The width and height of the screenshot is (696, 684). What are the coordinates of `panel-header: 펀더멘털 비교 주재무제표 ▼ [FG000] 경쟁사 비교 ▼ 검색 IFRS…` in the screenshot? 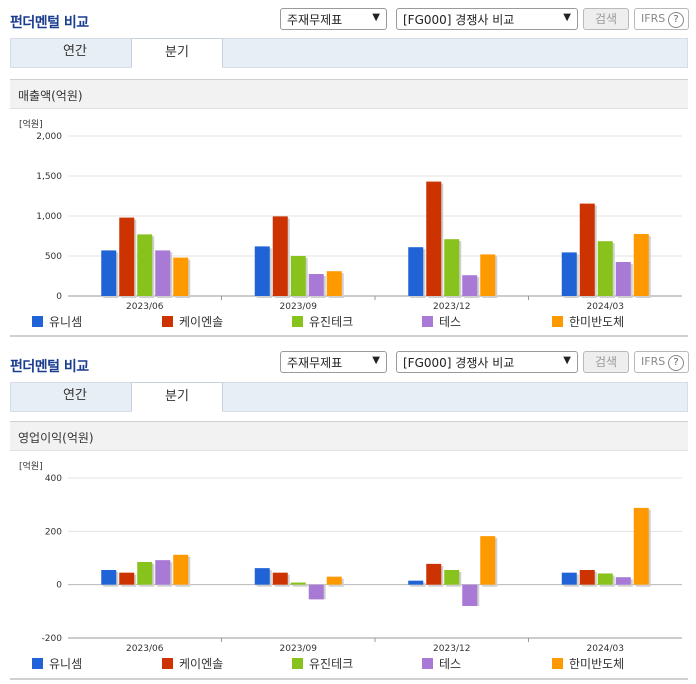 It's located at (348, 361).